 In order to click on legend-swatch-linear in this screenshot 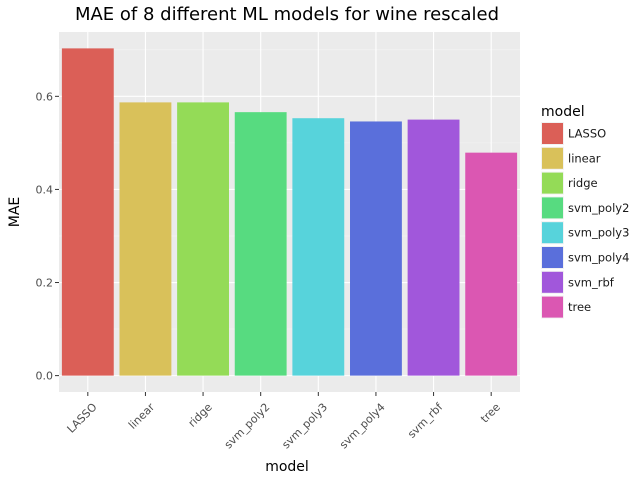, I will do `click(552, 158)`.